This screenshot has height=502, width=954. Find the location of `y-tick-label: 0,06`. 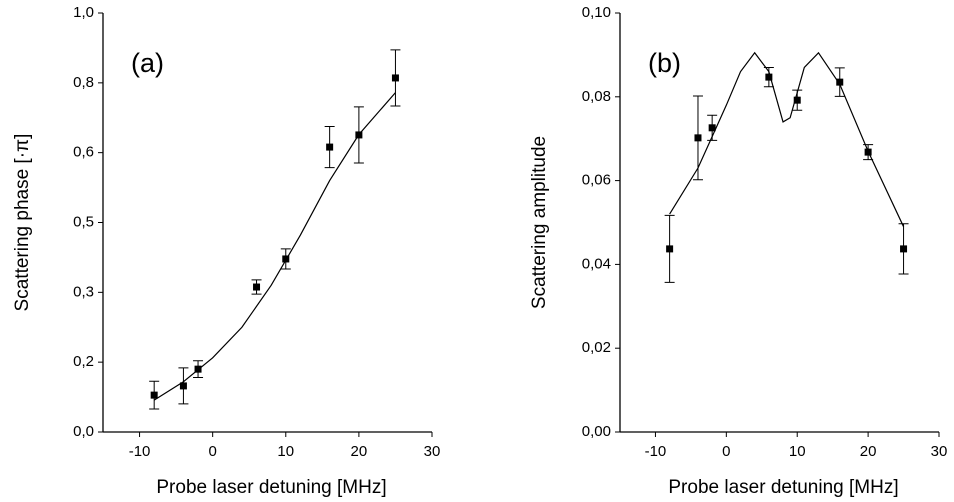

y-tick-label: 0,06 is located at coordinates (596, 180).